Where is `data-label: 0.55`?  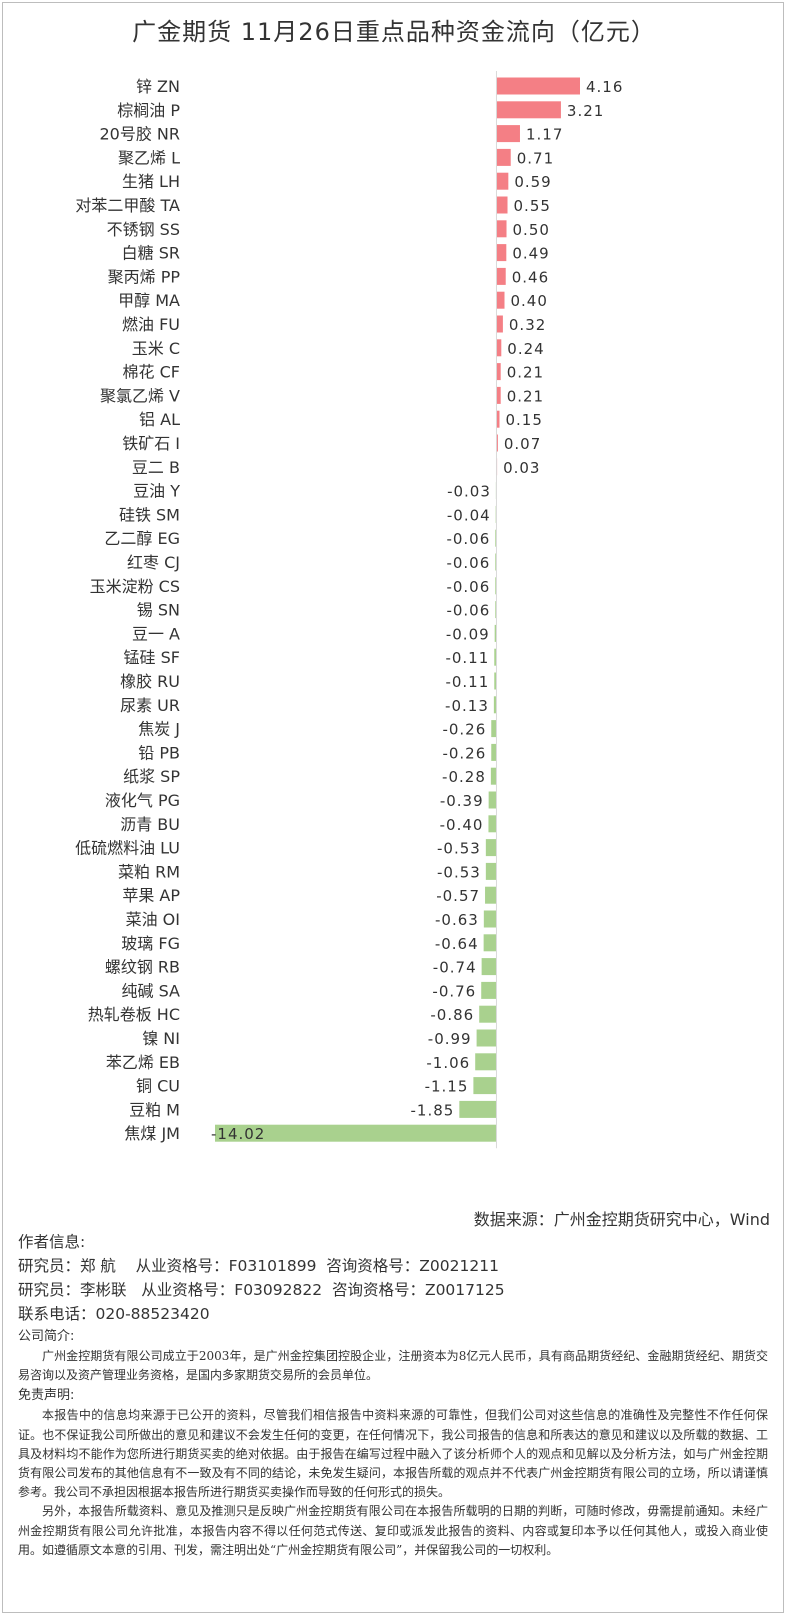 data-label: 0.55 is located at coordinates (532, 206).